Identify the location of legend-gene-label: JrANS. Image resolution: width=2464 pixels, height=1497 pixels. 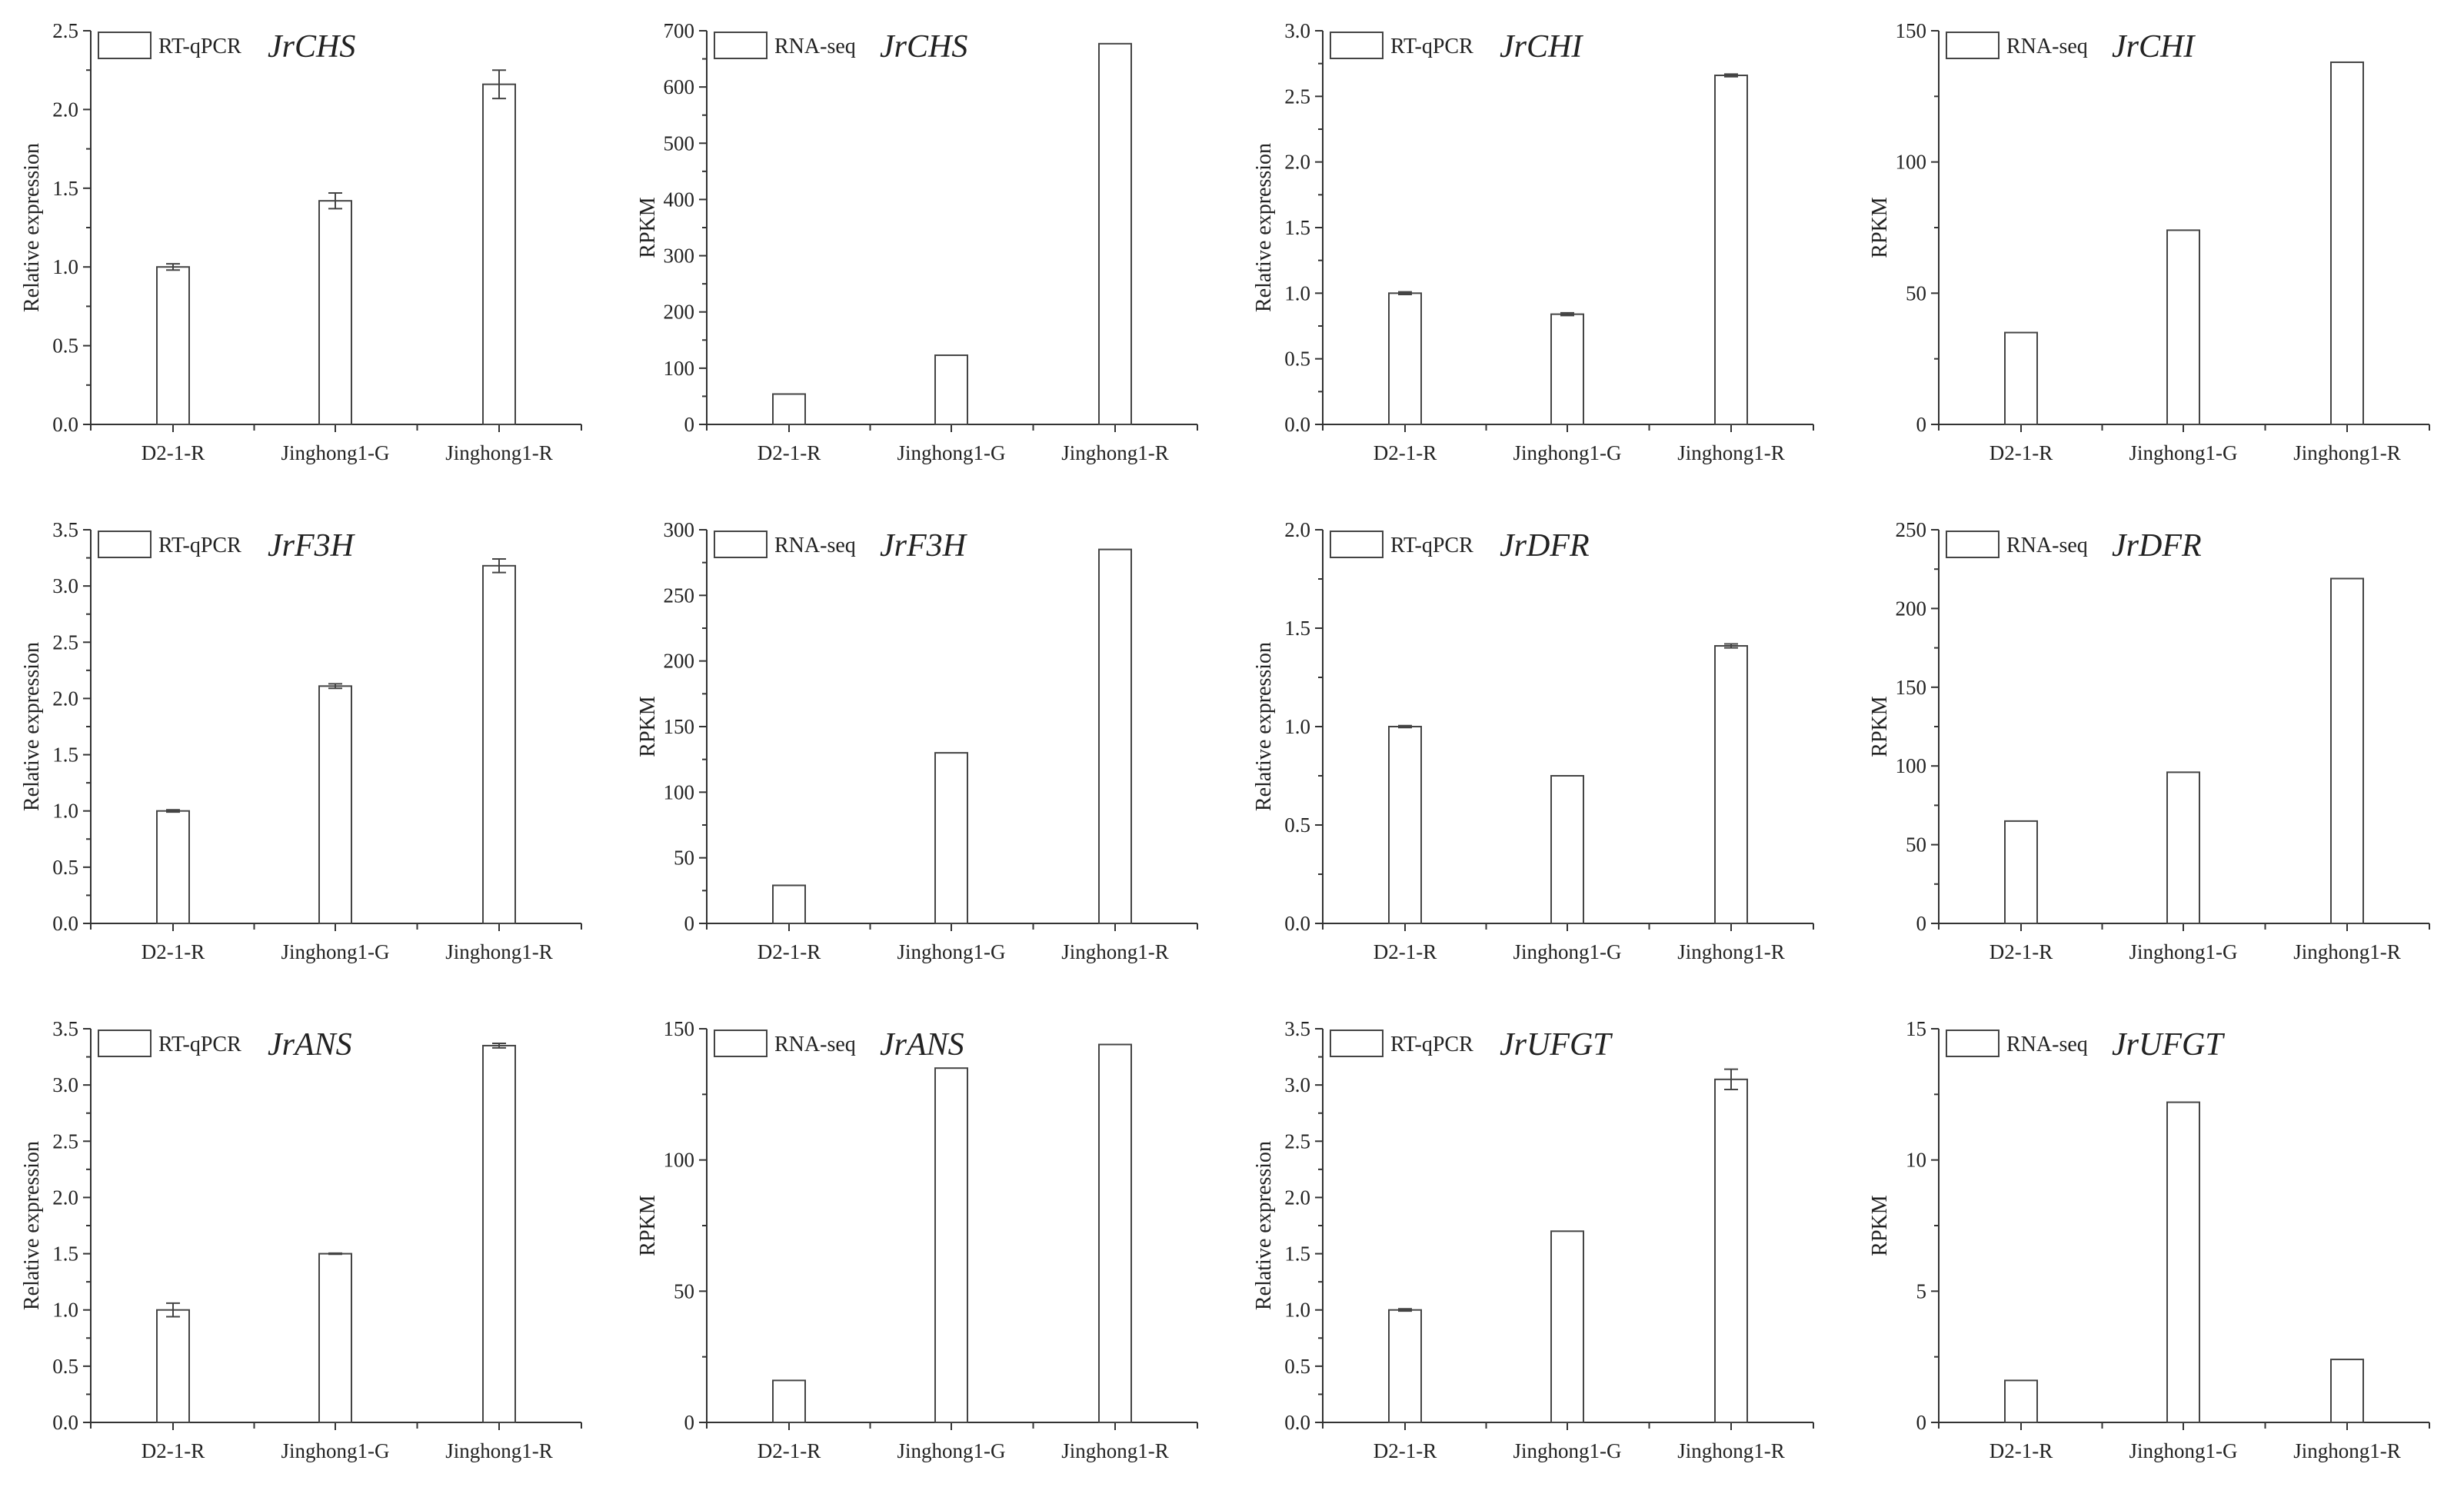
(922, 1045).